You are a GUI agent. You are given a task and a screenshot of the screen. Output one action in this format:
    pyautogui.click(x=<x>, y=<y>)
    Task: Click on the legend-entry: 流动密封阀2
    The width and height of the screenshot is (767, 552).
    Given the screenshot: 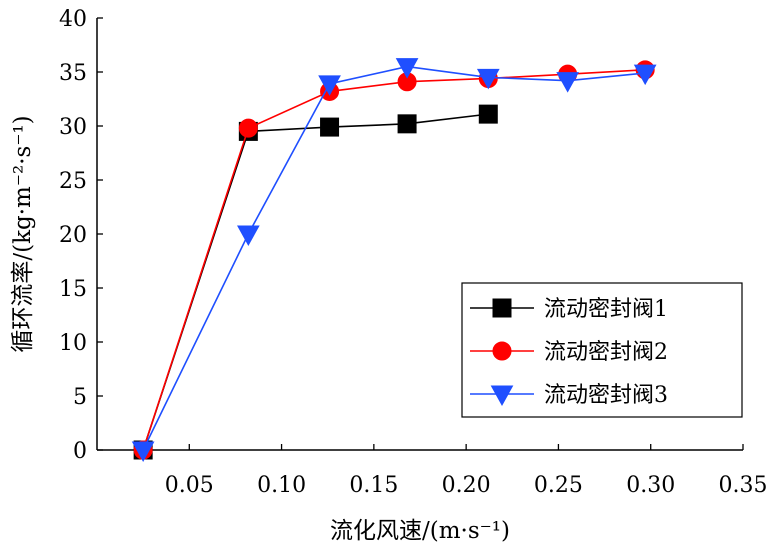 What is the action you would take?
    pyautogui.click(x=569, y=352)
    